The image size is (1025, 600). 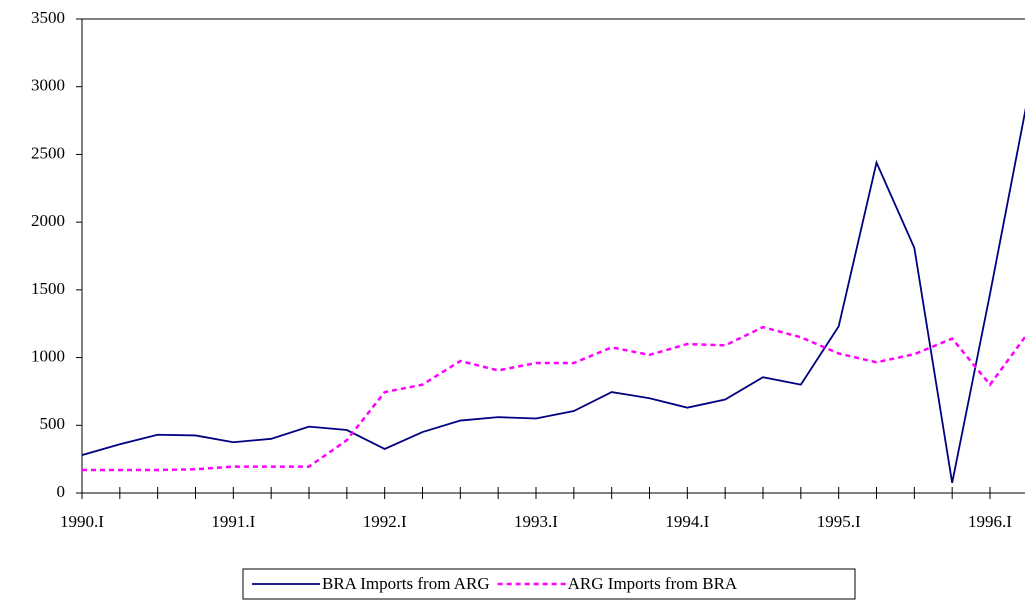 I want to click on x-tick-label: 1995.I, so click(x=839, y=521).